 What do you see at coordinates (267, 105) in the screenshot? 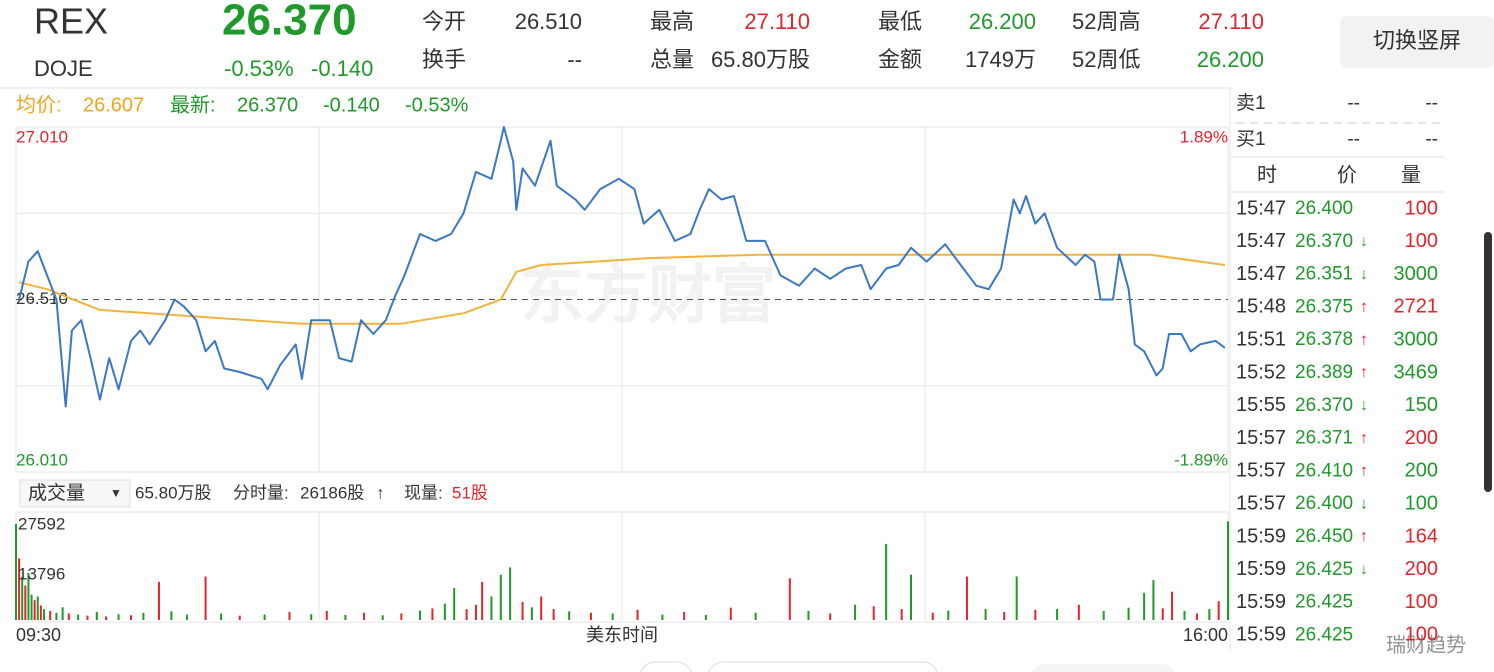
I see `latest-price: 26.370` at bounding box center [267, 105].